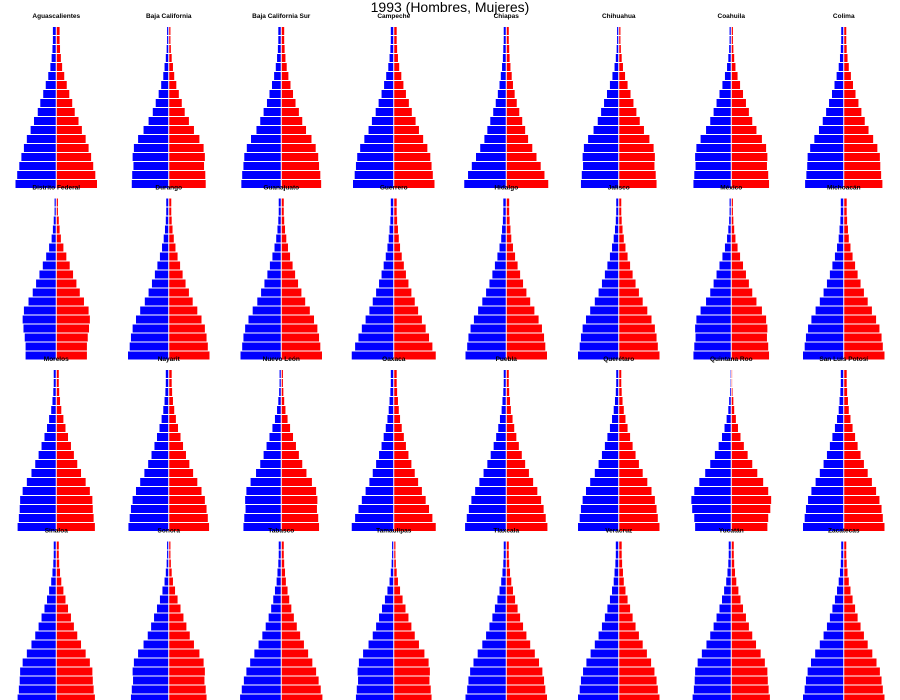 The image size is (900, 700). What do you see at coordinates (281, 614) in the screenshot?
I see `pyramid-panel: Tabasco` at bounding box center [281, 614].